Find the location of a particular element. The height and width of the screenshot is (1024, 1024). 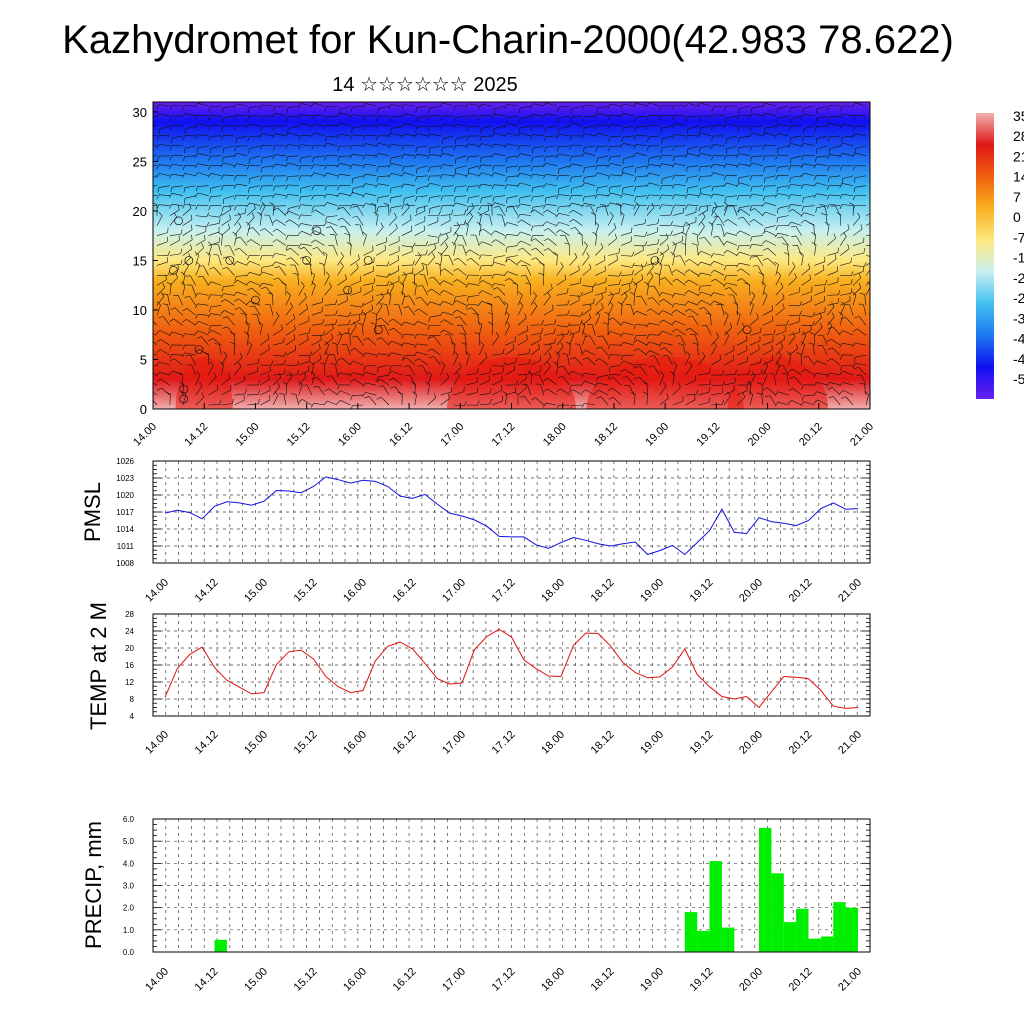

x-tick-label: 21.00 is located at coordinates (862, 435).